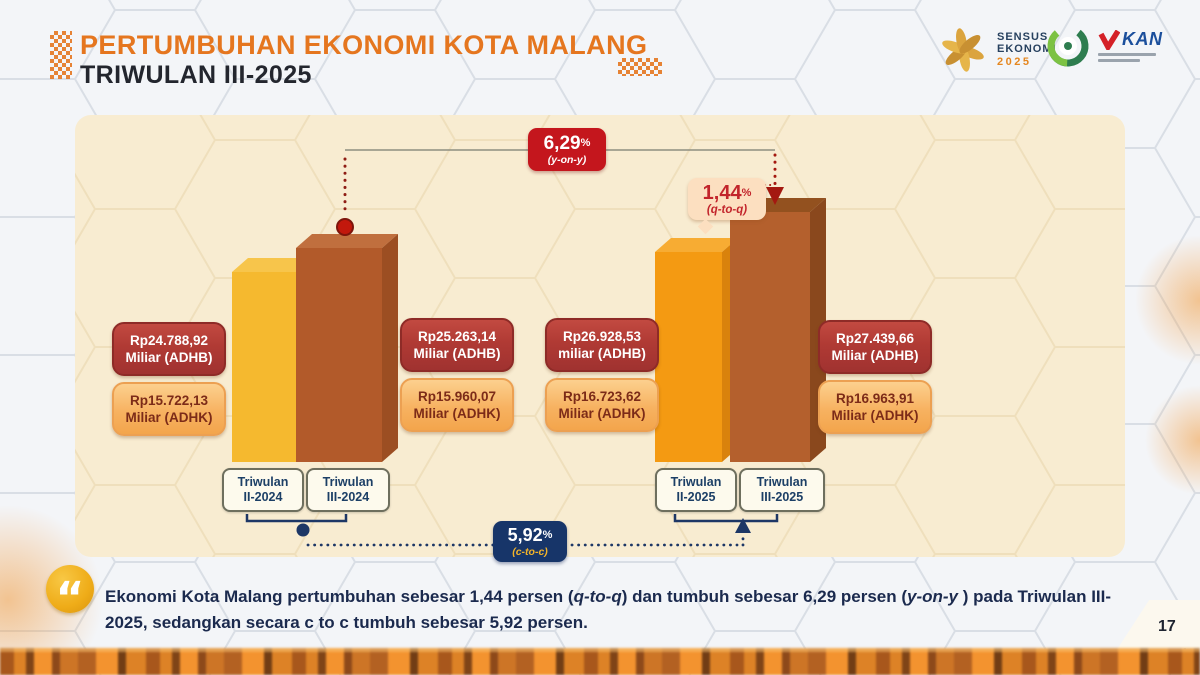  Describe the element at coordinates (1167, 626) in the screenshot. I see `page-number: 17` at that location.